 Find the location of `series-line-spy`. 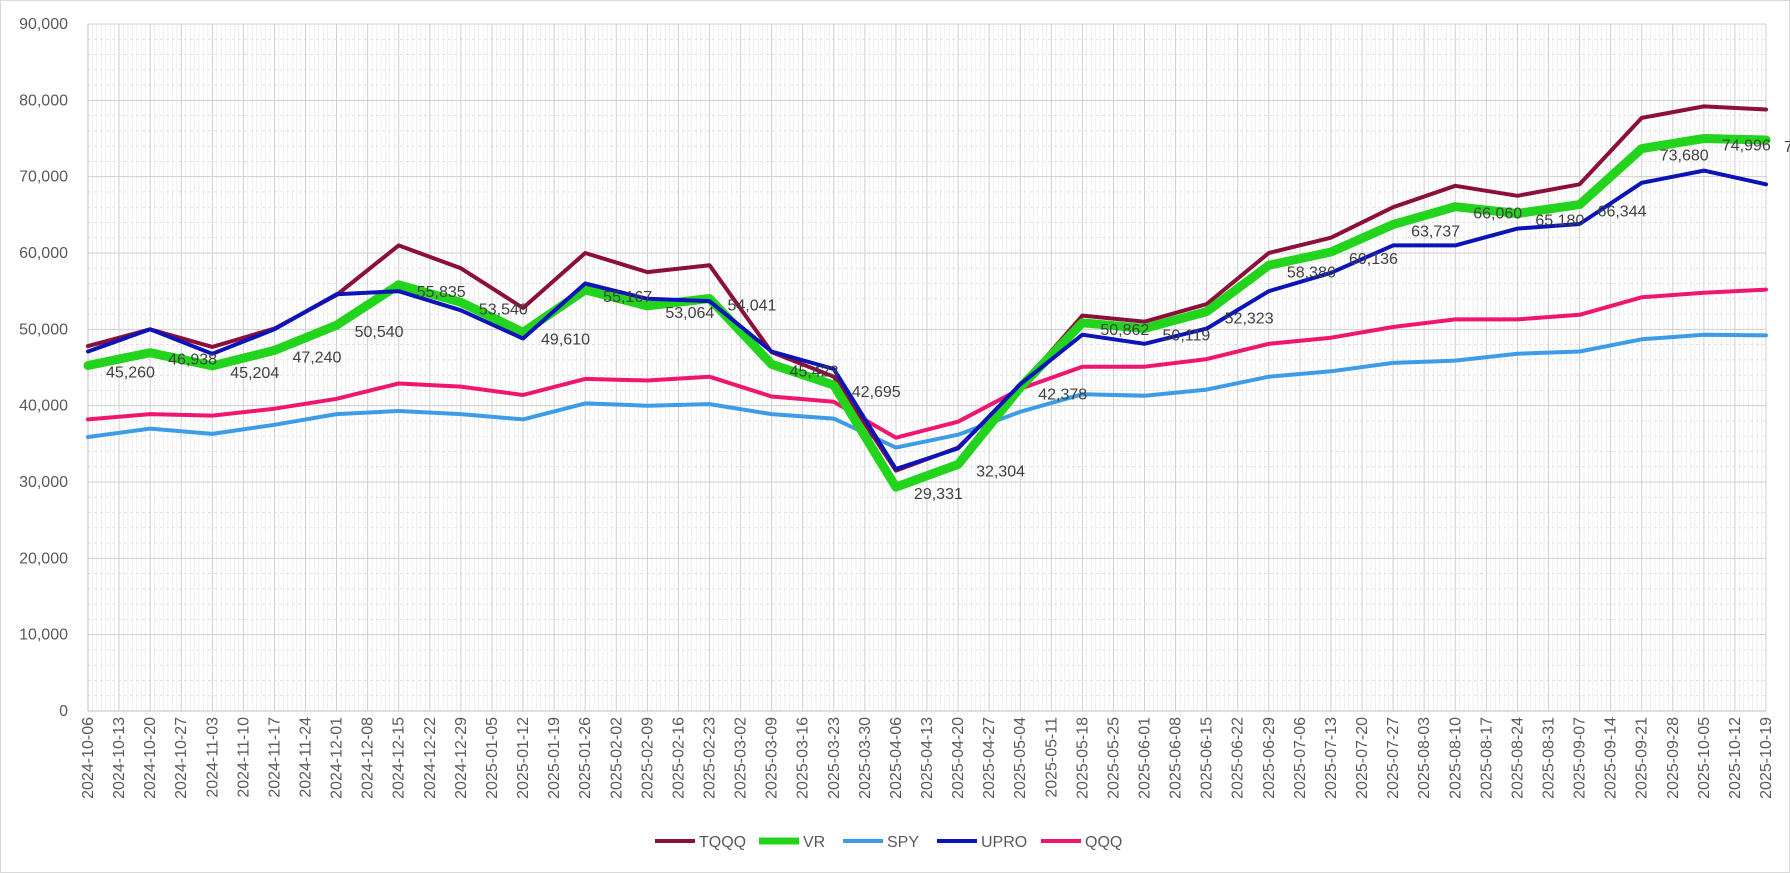

series-line-spy is located at coordinates (927, 391).